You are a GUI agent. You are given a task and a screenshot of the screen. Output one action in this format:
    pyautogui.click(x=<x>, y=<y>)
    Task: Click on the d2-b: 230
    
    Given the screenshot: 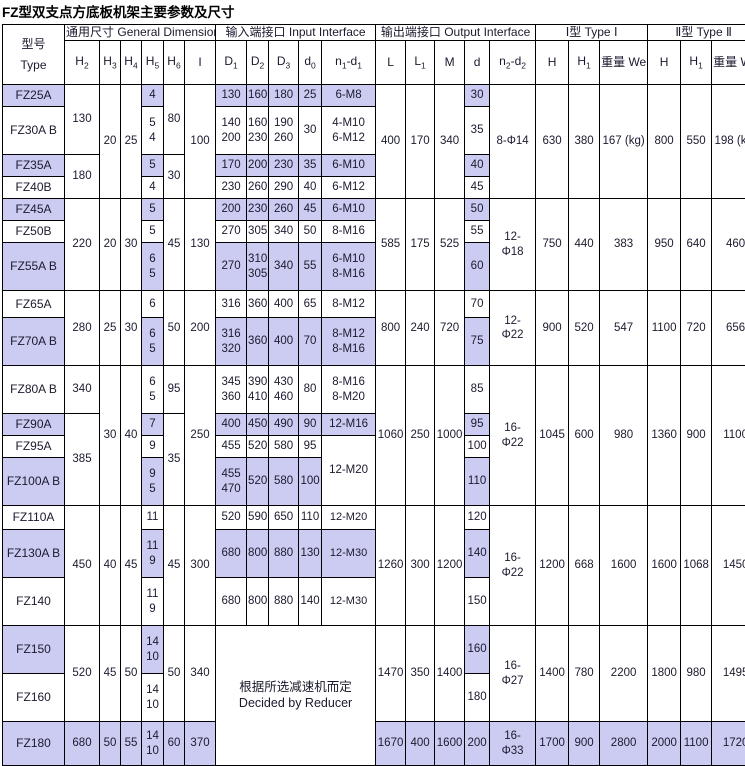 What is the action you would take?
    pyautogui.click(x=257, y=138)
    